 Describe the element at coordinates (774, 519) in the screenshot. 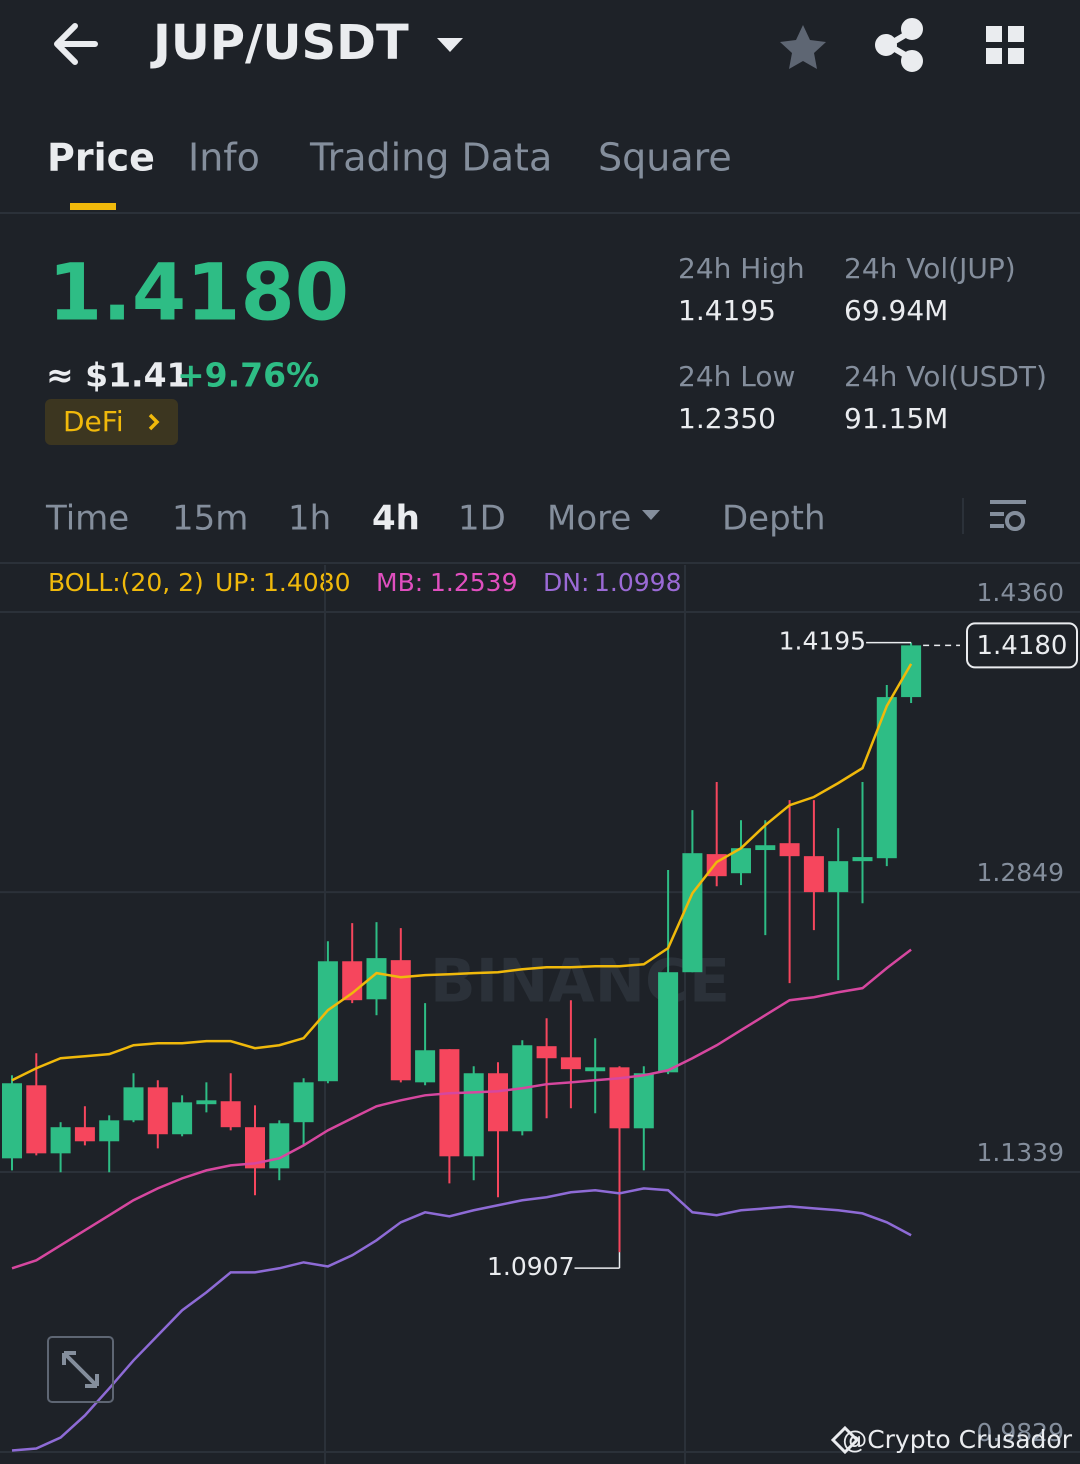

I see `interval: Depth` at that location.